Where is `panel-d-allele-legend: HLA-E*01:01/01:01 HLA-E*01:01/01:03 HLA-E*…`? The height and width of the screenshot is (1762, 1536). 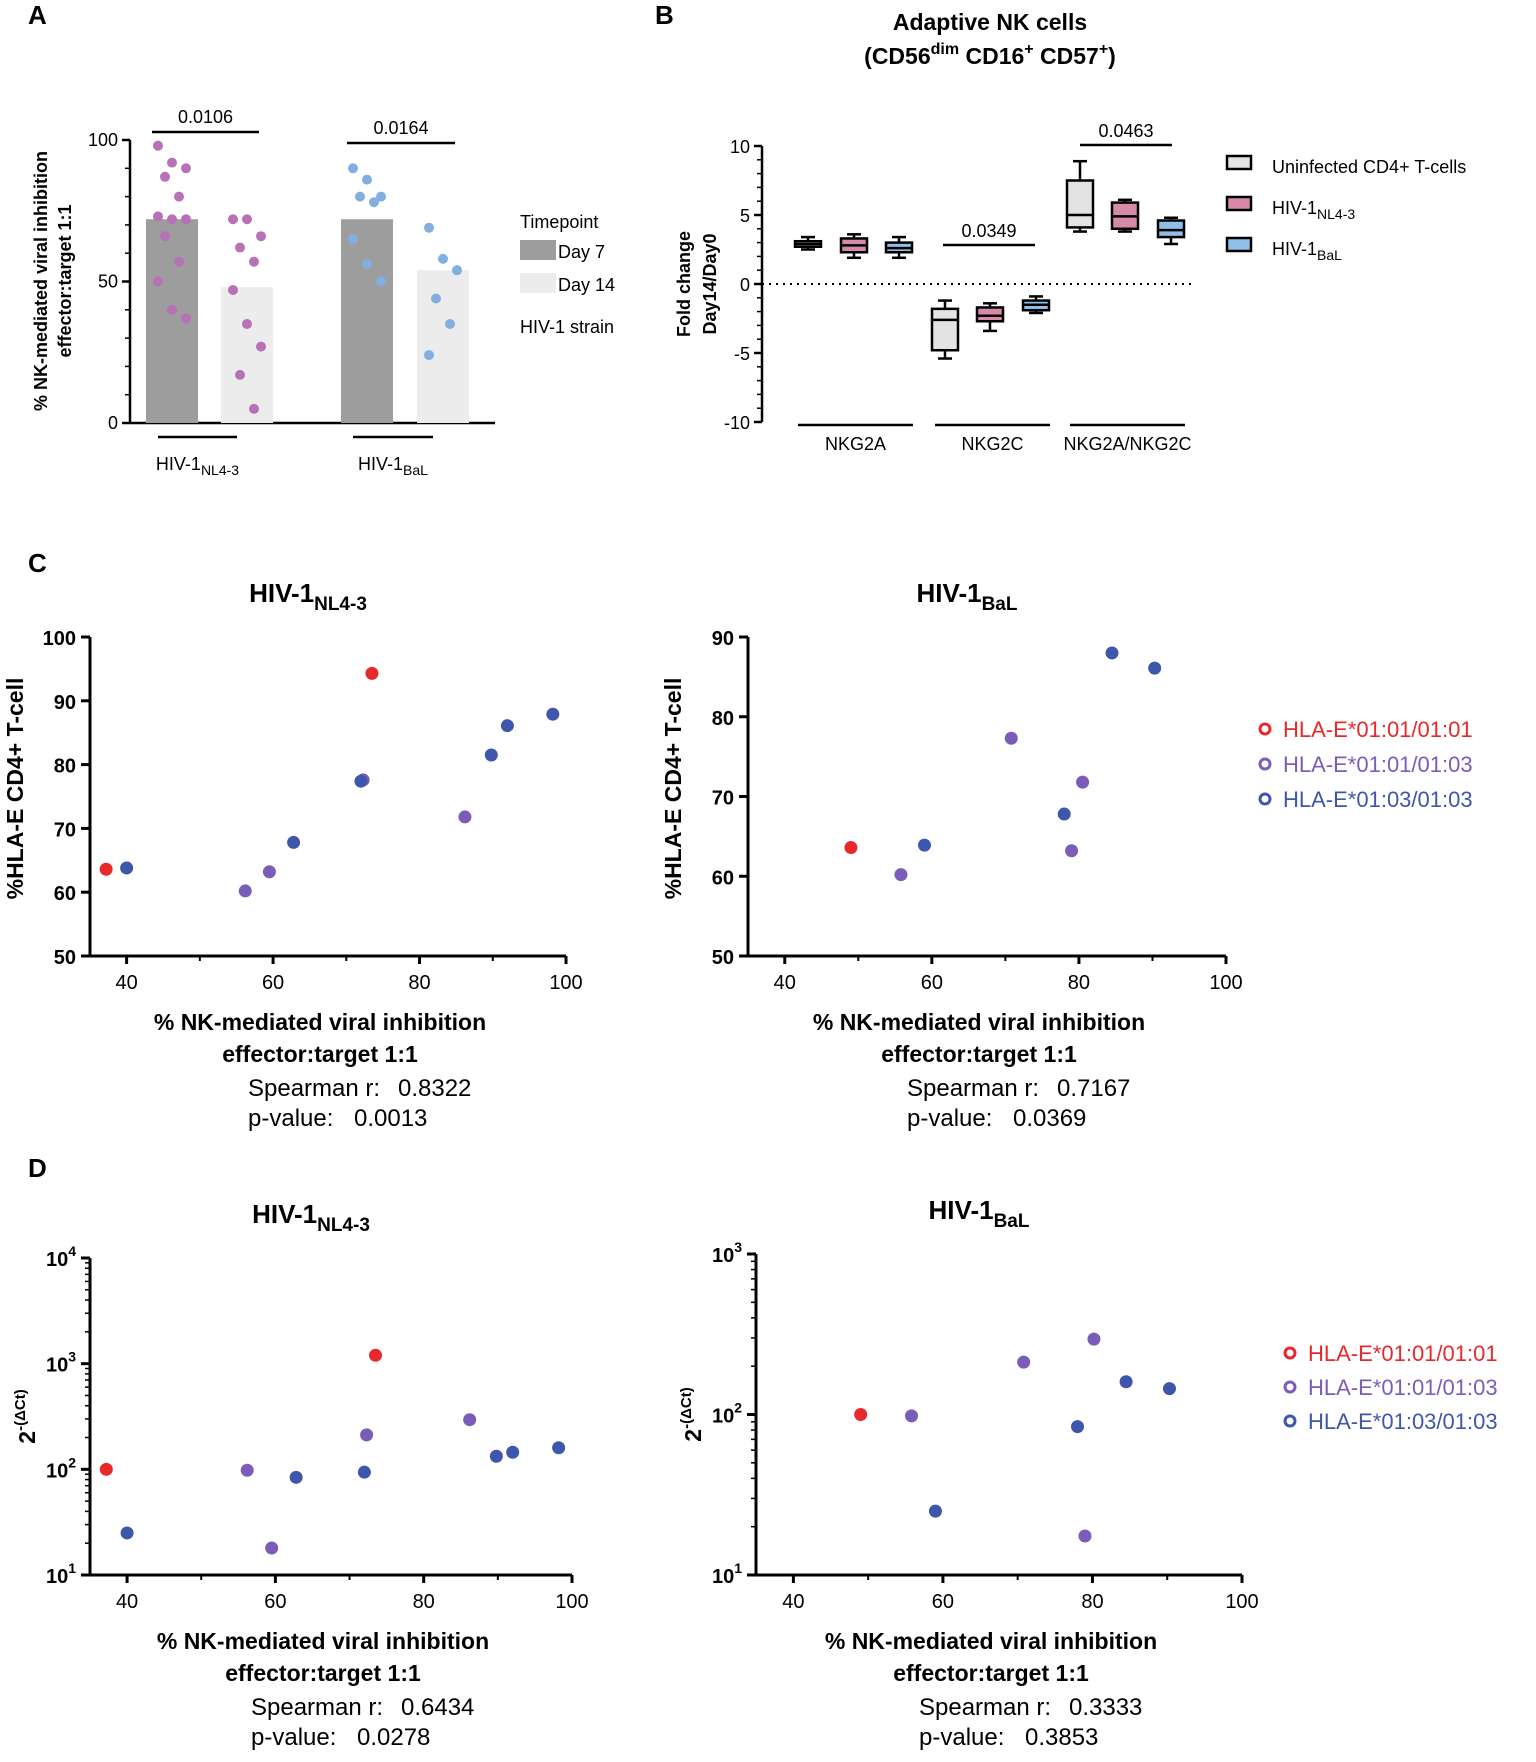
panel-d-allele-legend: HLA-E*01:01/01:01 HLA-E*01:01/01:03 HLA-E*… is located at coordinates (1390, 1387).